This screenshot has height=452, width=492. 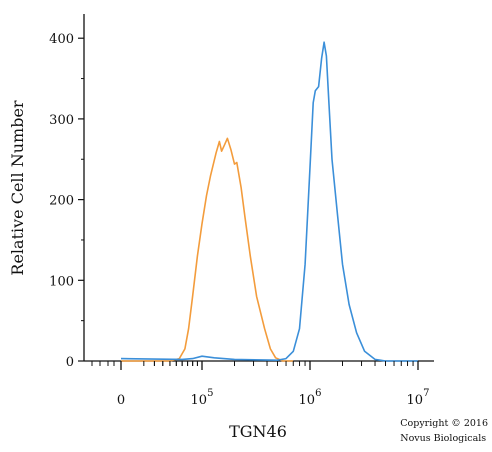 I want to click on y-tick-label-300: 300, so click(x=61, y=120).